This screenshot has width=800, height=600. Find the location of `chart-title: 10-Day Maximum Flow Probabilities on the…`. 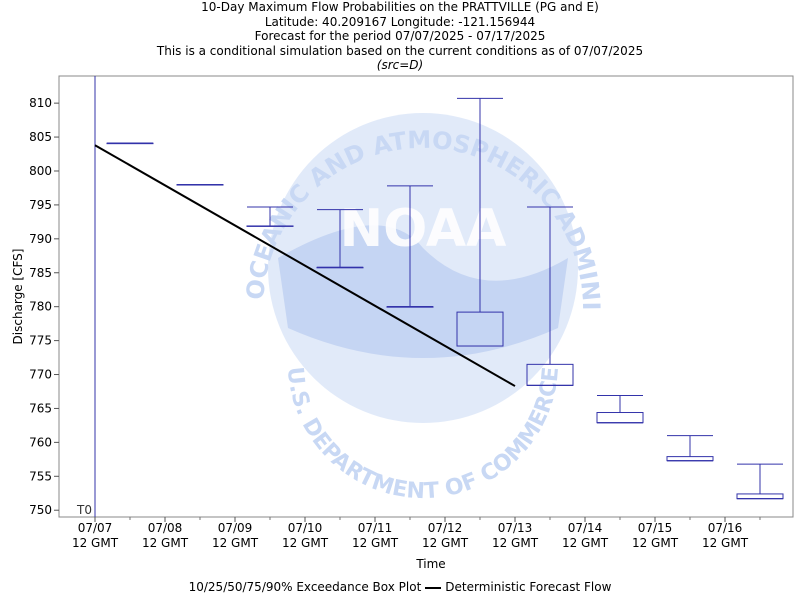

chart-title: 10-Day Maximum Flow Probabilities on the… is located at coordinates (400, 7).